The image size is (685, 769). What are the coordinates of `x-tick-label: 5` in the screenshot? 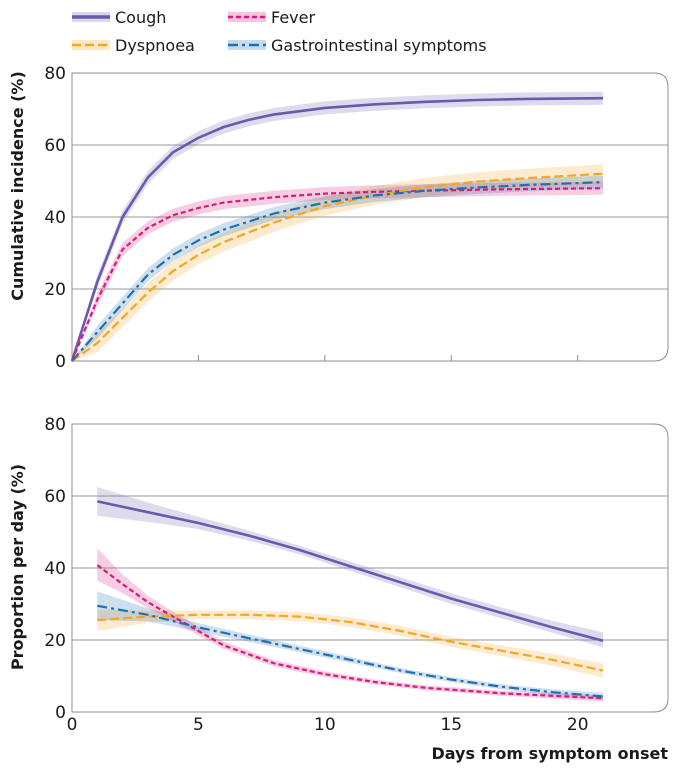 It's located at (198, 725).